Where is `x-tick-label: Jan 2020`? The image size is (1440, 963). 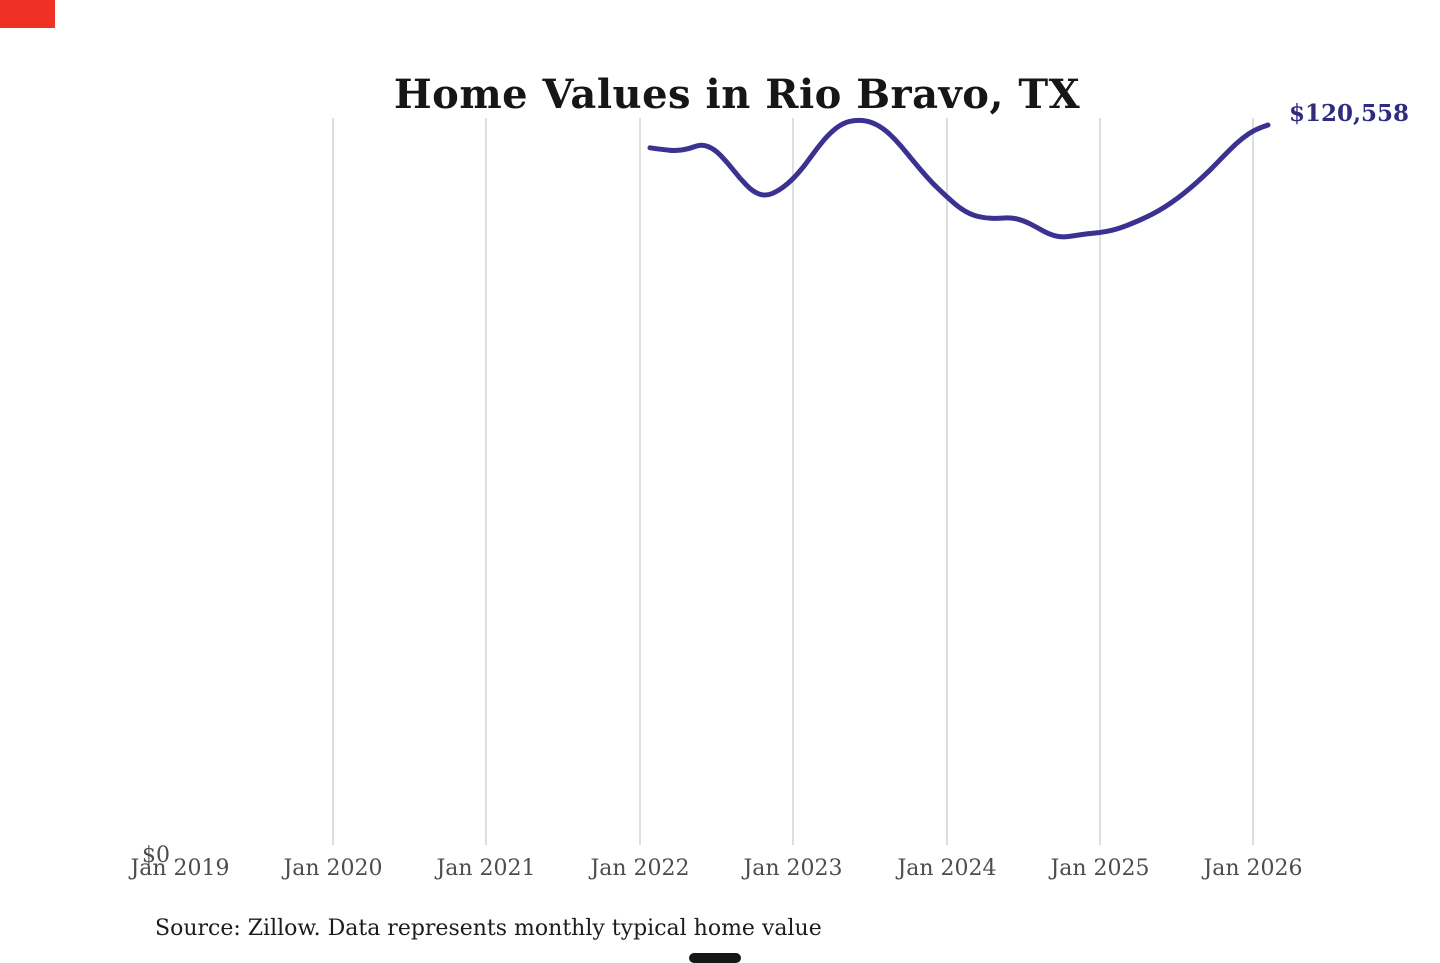
x-tick-label: Jan 2020 is located at coordinates (333, 868).